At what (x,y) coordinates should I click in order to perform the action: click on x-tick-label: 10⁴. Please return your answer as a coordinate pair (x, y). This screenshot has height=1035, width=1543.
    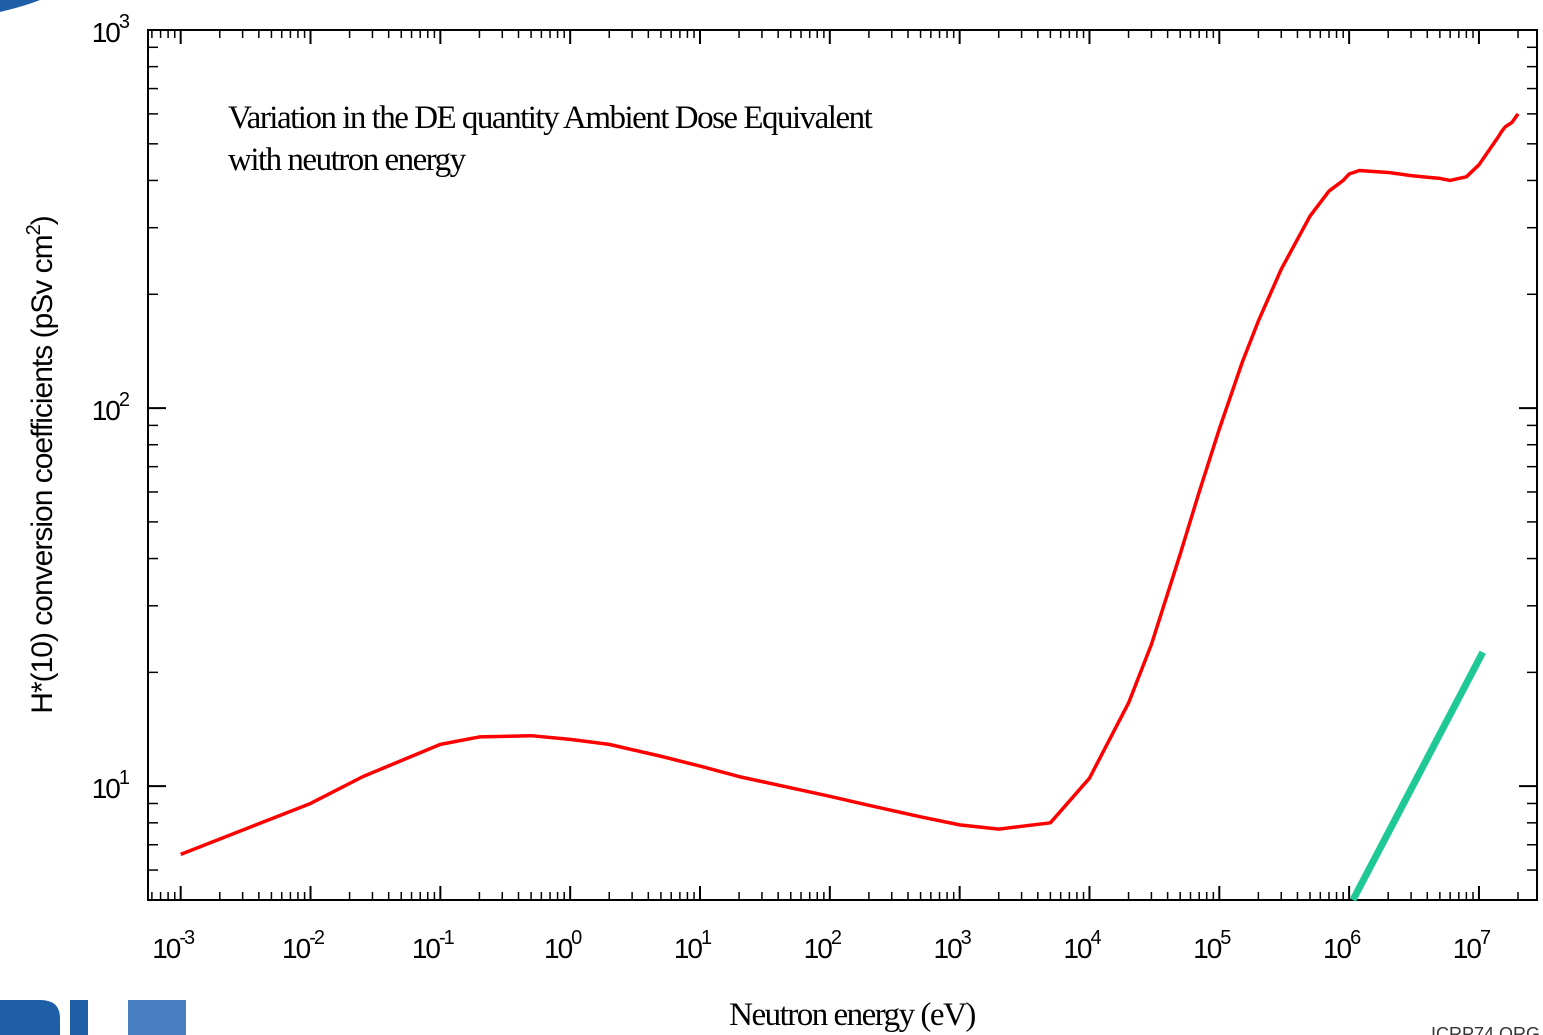
    Looking at the image, I should click on (1082, 945).